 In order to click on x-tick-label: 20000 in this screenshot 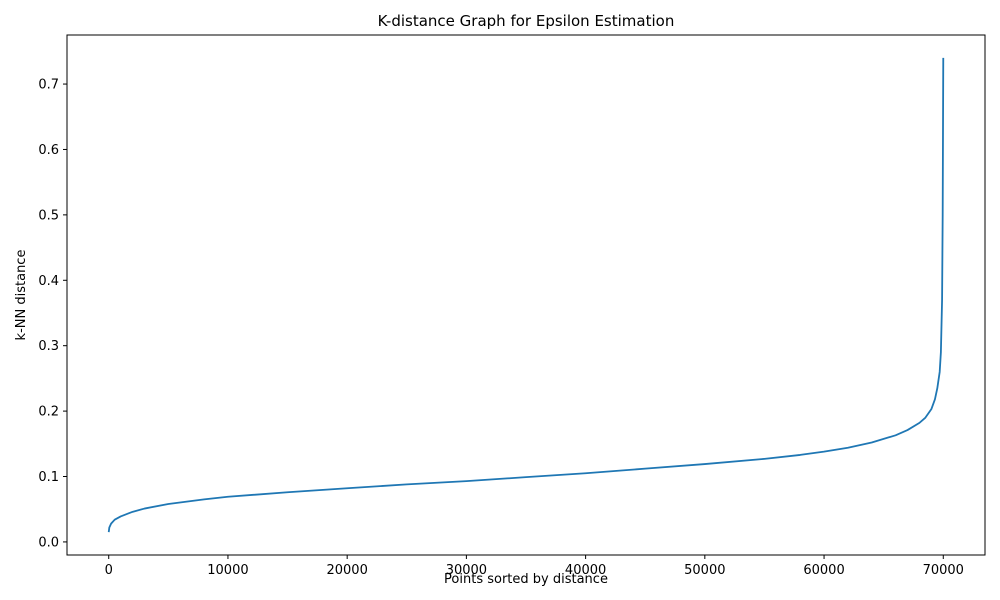, I will do `click(346, 570)`.